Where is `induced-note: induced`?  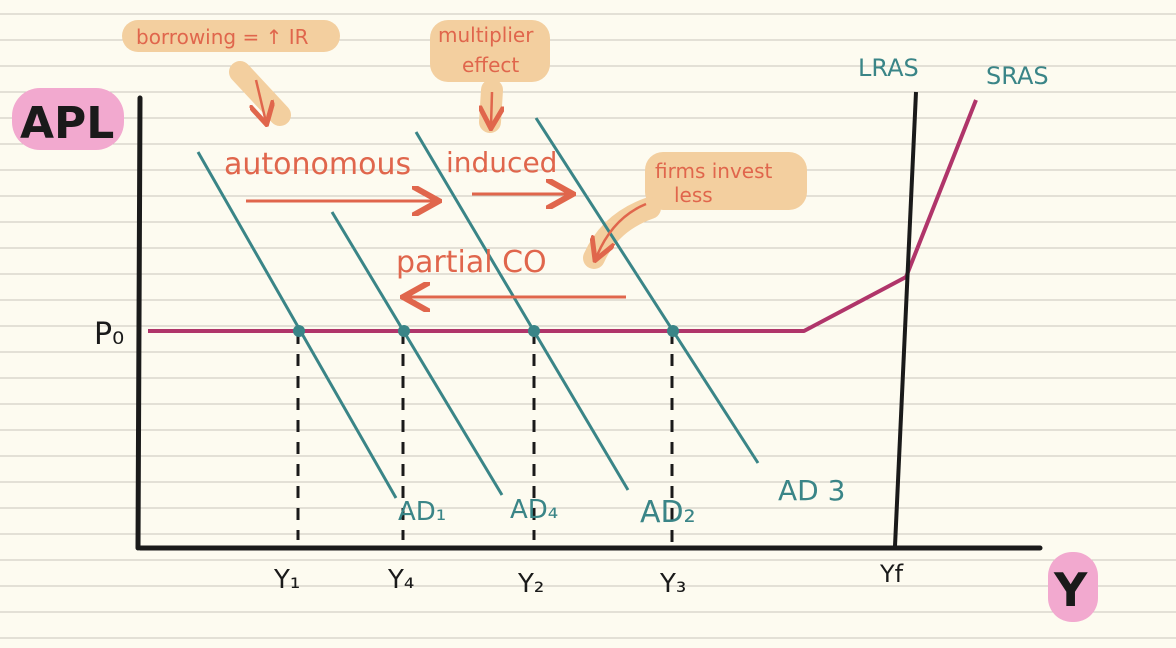
induced-note: induced is located at coordinates (501, 162).